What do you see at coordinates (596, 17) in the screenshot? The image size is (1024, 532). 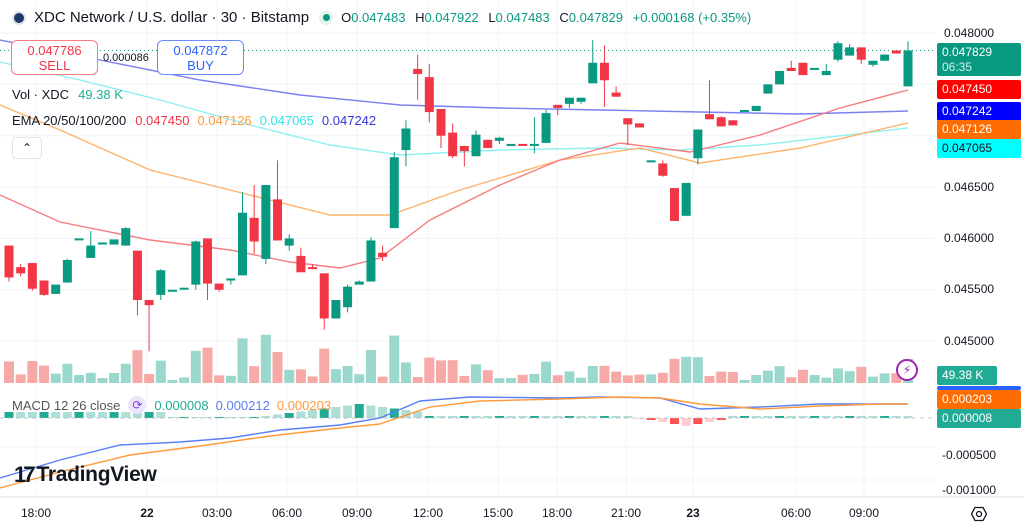 I see `close-value: 0.047829` at bounding box center [596, 17].